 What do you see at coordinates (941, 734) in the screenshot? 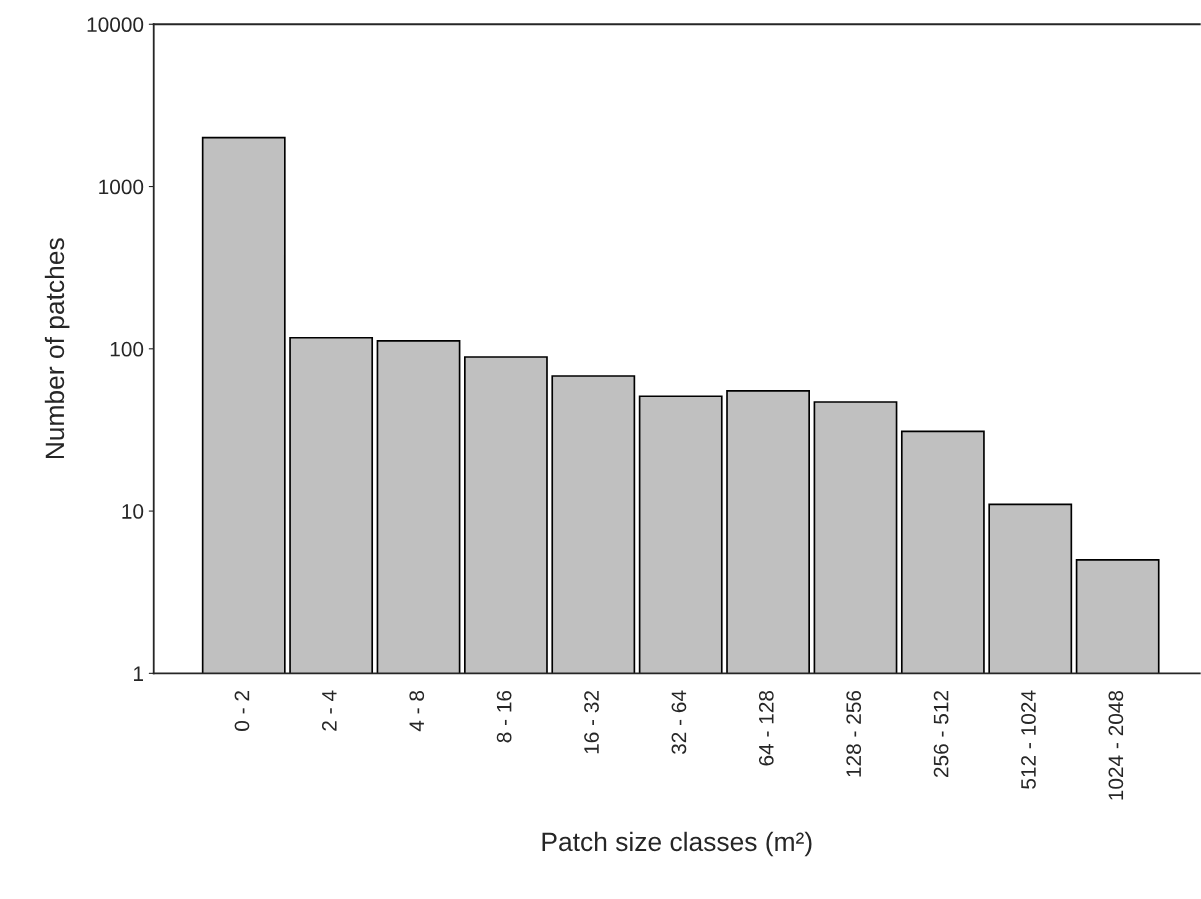
I see `x-tick-label: 256 - 512` at bounding box center [941, 734].